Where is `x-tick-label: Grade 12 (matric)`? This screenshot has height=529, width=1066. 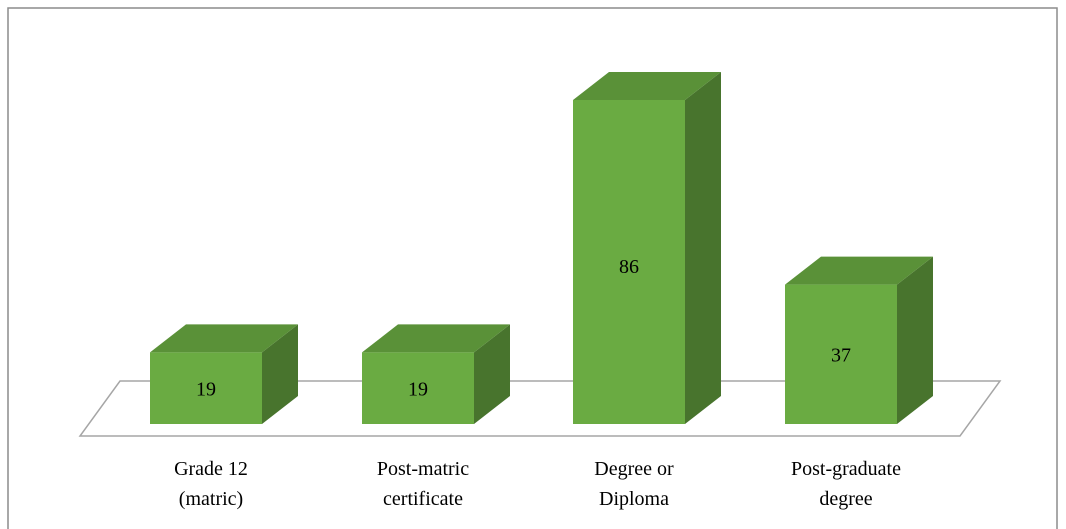 x-tick-label: Grade 12 (matric) is located at coordinates (211, 484).